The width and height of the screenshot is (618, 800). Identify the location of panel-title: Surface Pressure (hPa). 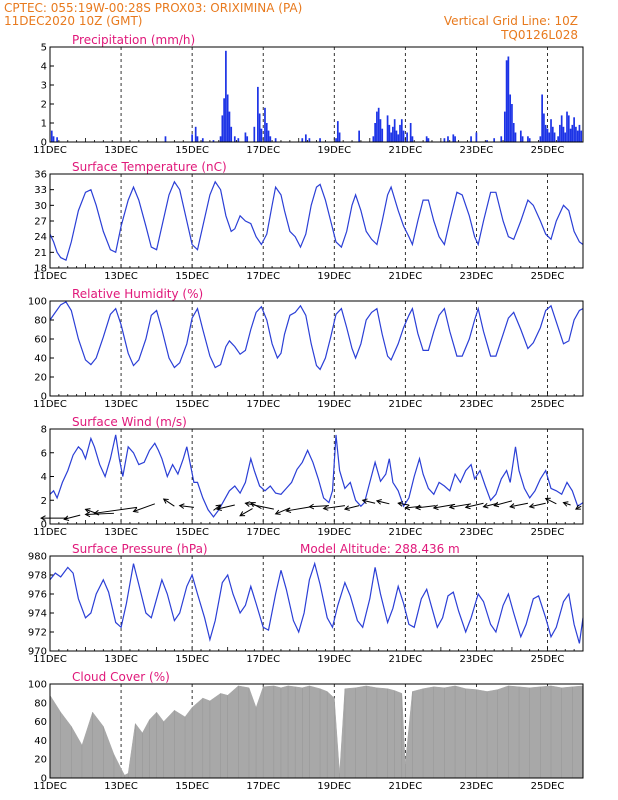
(140, 549).